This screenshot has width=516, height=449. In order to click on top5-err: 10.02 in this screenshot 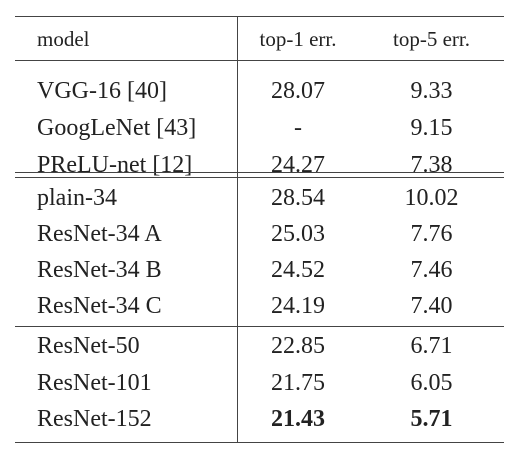, I will do `click(431, 198)`.